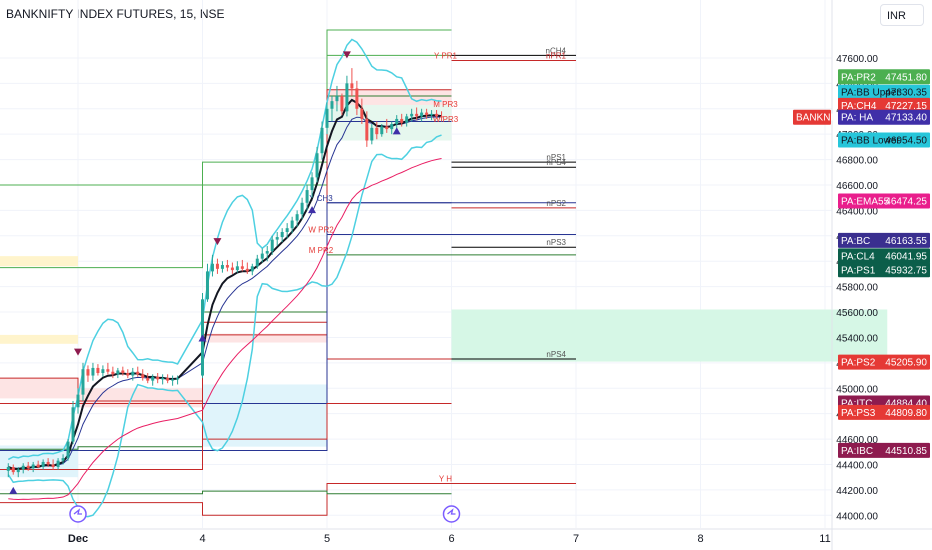  What do you see at coordinates (857, 491) in the screenshot?
I see `y-tick-label: 44200.00` at bounding box center [857, 491].